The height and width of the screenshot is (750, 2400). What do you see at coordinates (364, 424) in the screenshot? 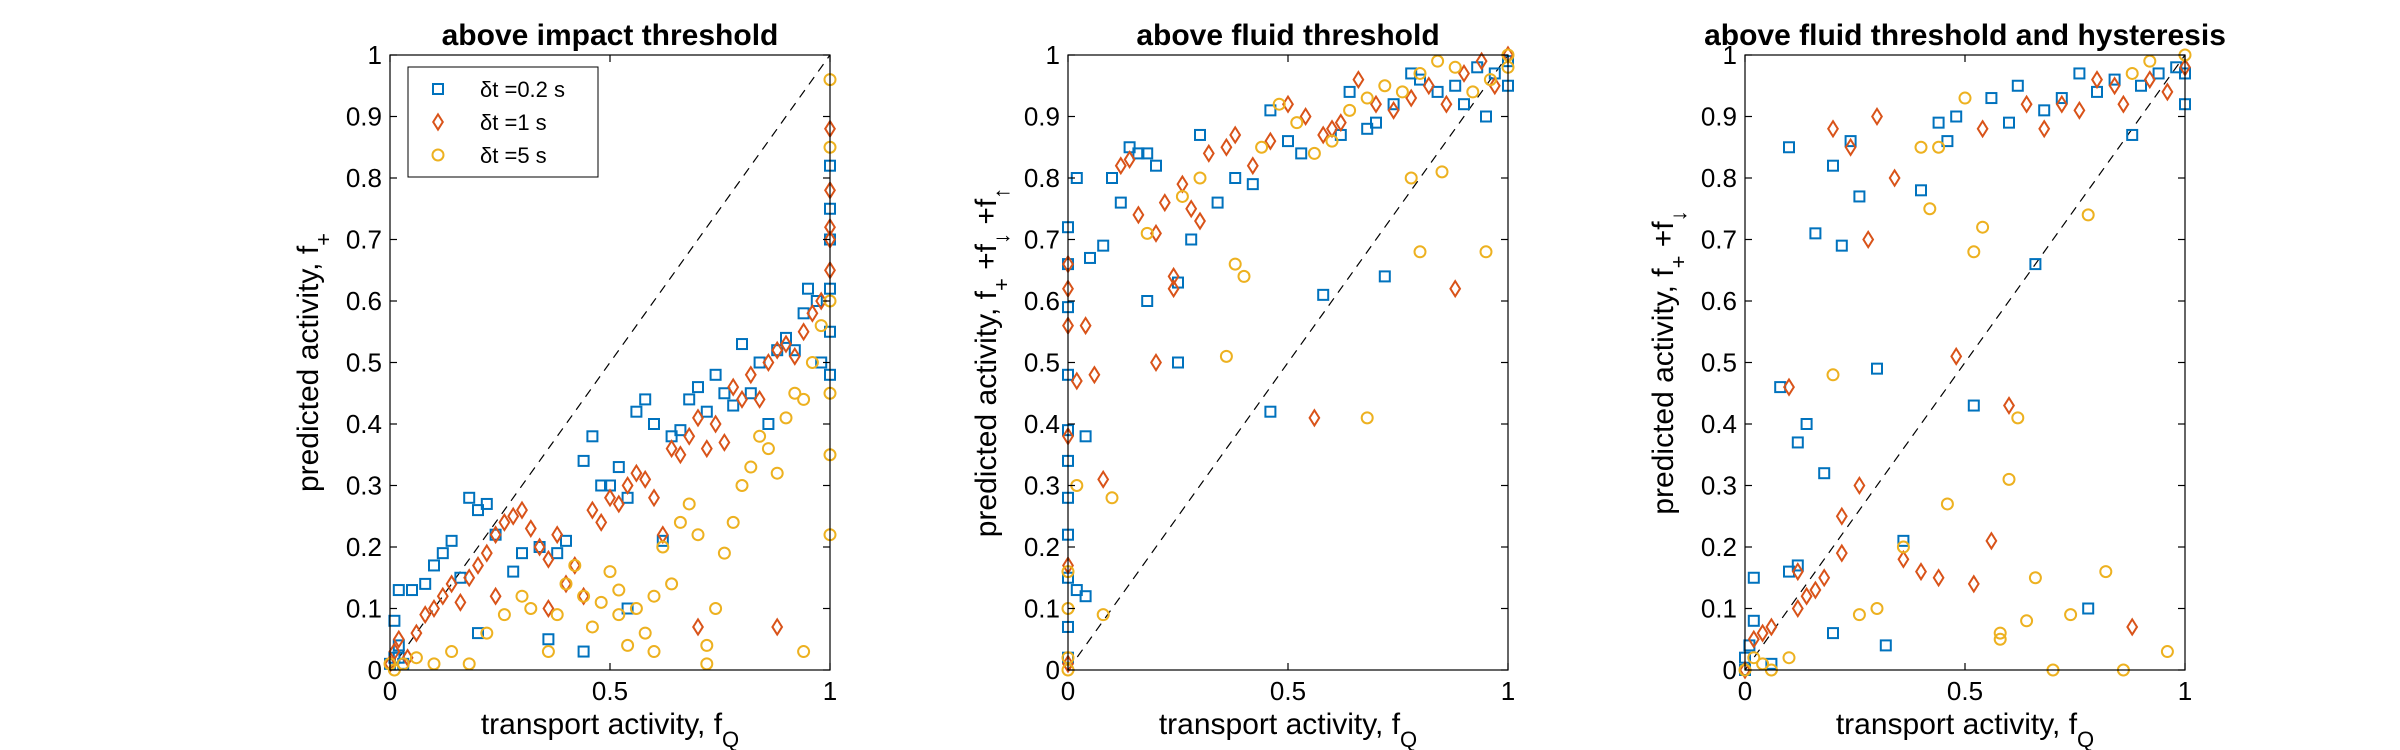
I see `y-tick-label: 0.4` at bounding box center [364, 424].